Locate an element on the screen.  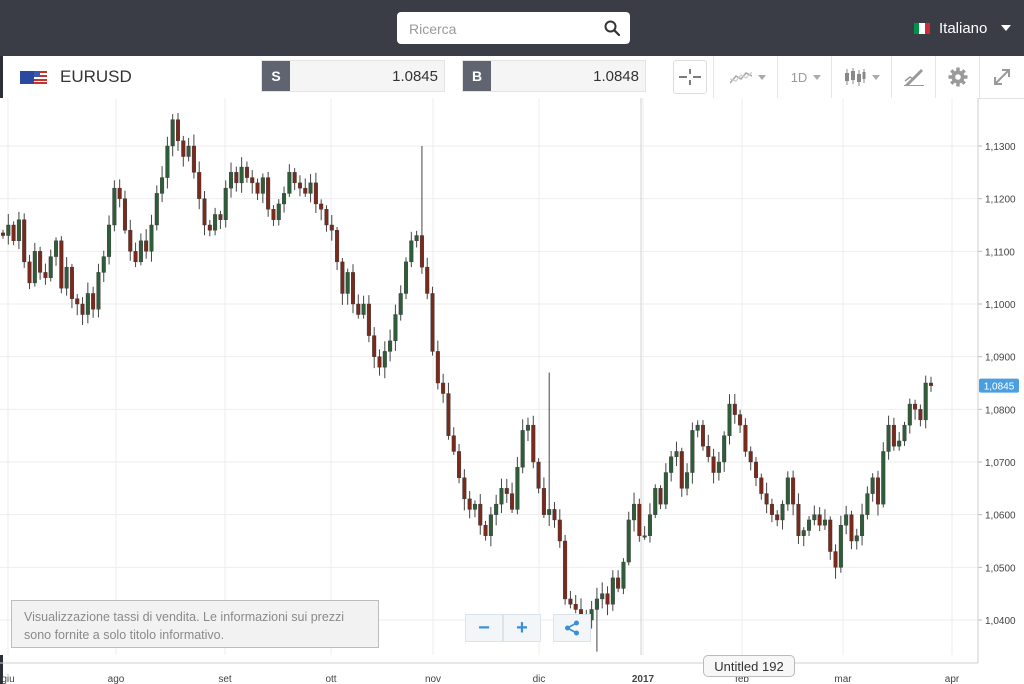
timeframe-selector: 1D is located at coordinates (806, 77).